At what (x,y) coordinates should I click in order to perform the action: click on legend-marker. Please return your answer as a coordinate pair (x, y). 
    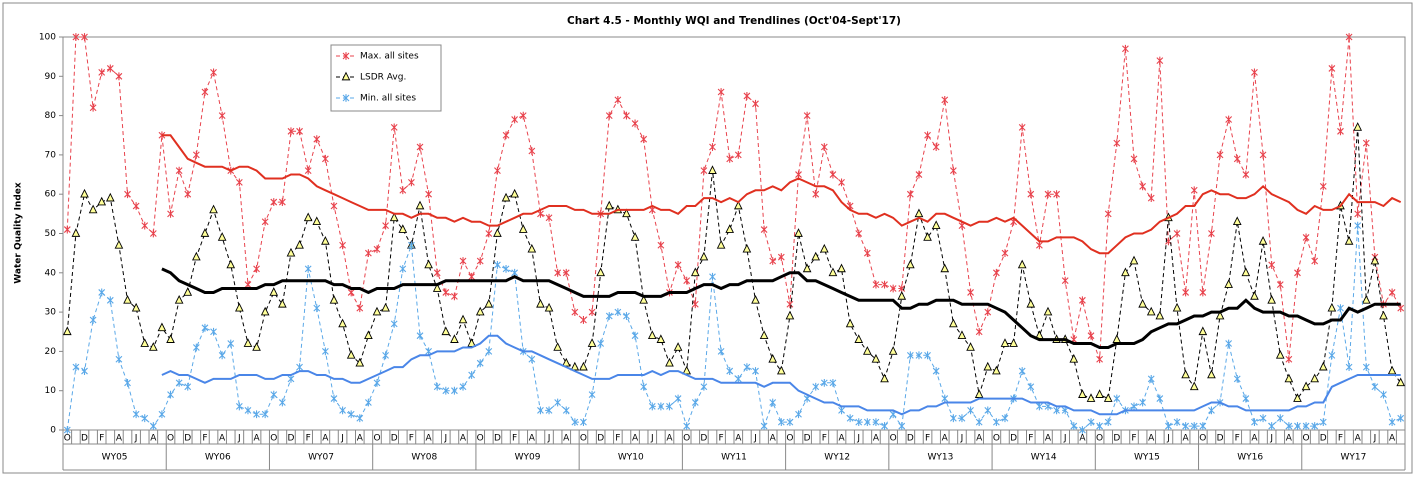
    Looking at the image, I should click on (346, 56).